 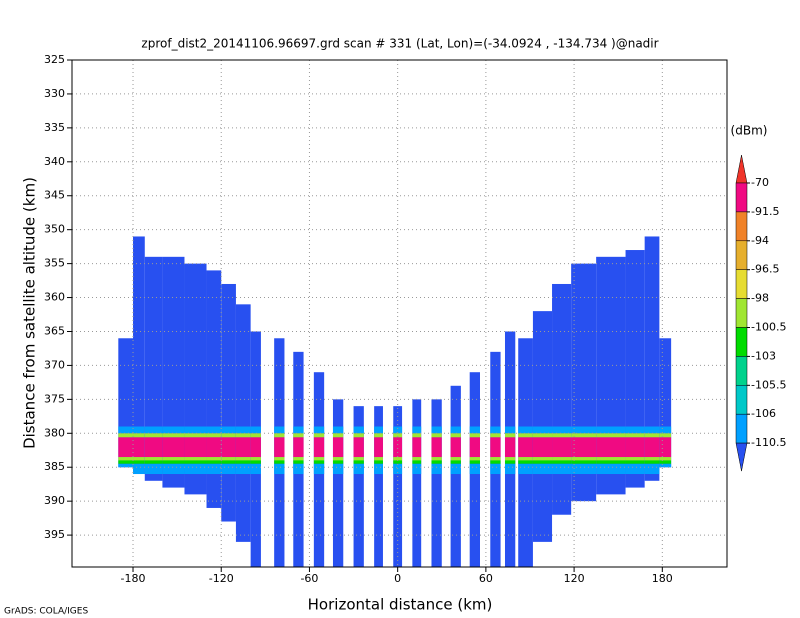 I want to click on x-tick-label: 0, so click(x=397, y=578).